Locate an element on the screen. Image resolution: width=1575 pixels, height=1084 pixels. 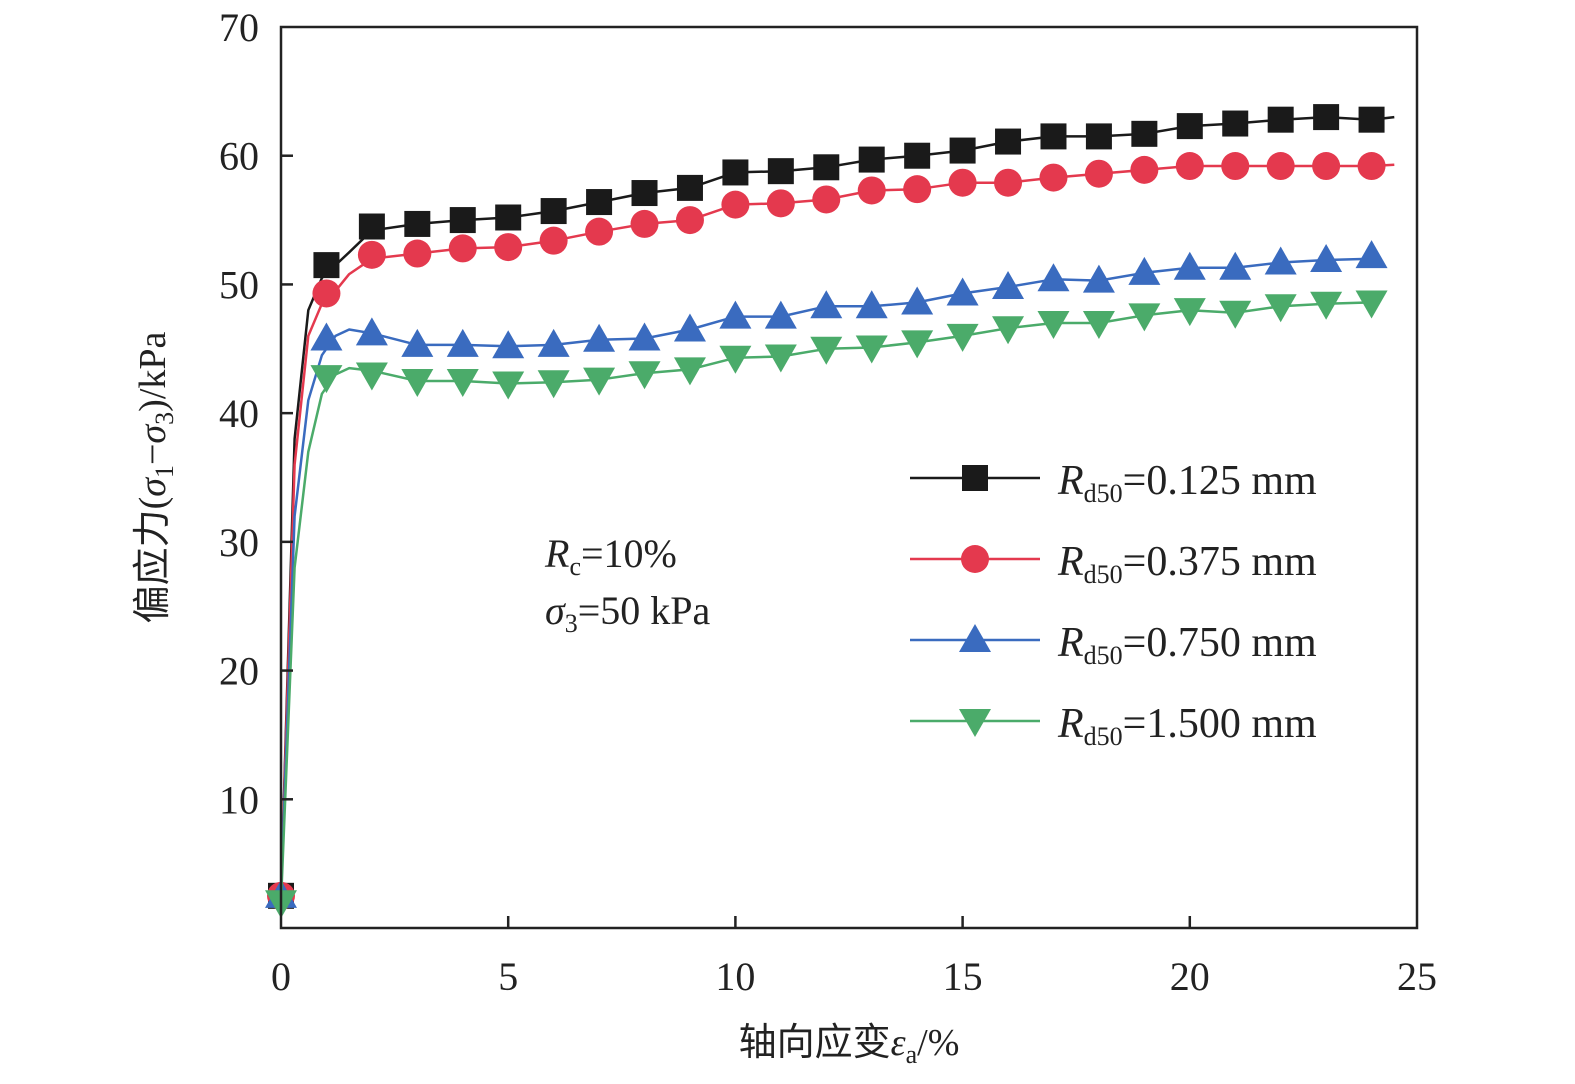
y-axis-title-sigma3: σ is located at coordinates (153, 434).